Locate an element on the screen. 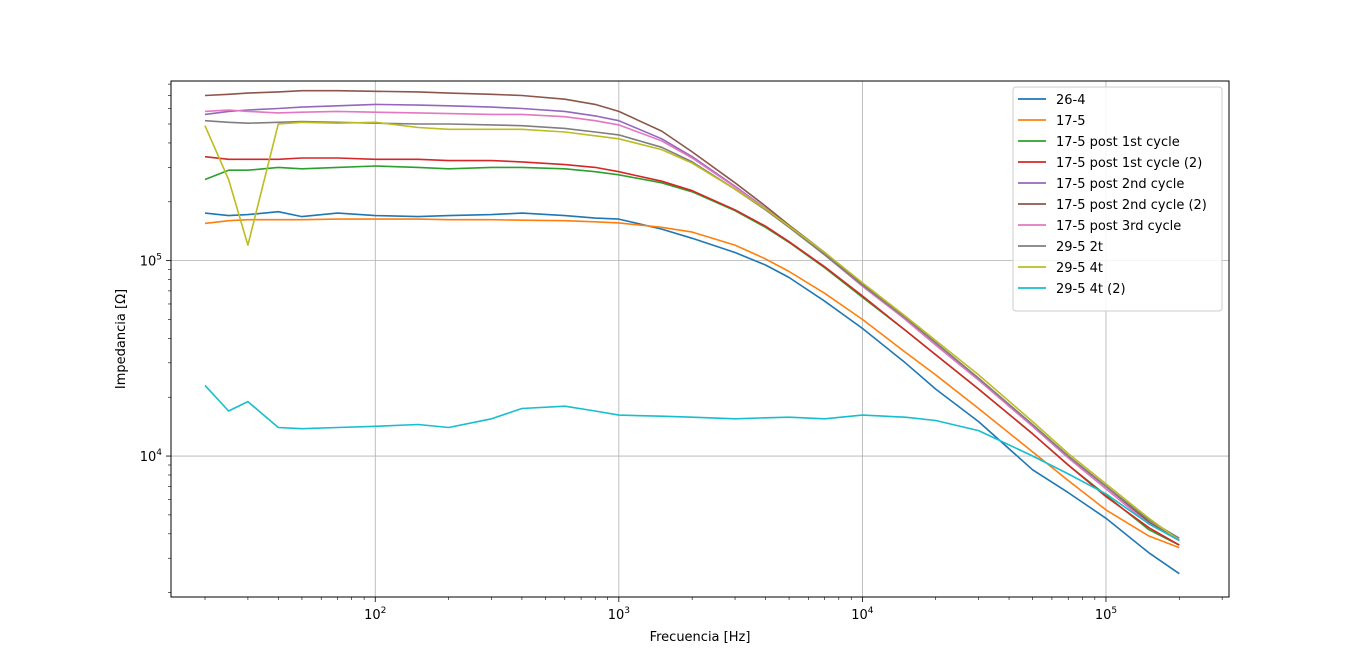 The image size is (1366, 671). legend-box is located at coordinates (1117, 199).